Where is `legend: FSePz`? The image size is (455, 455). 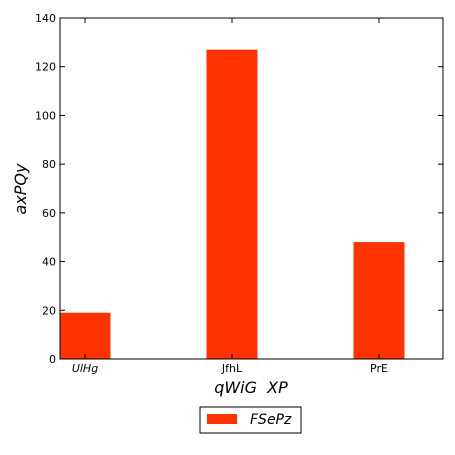
legend: FSePz is located at coordinates (250, 420).